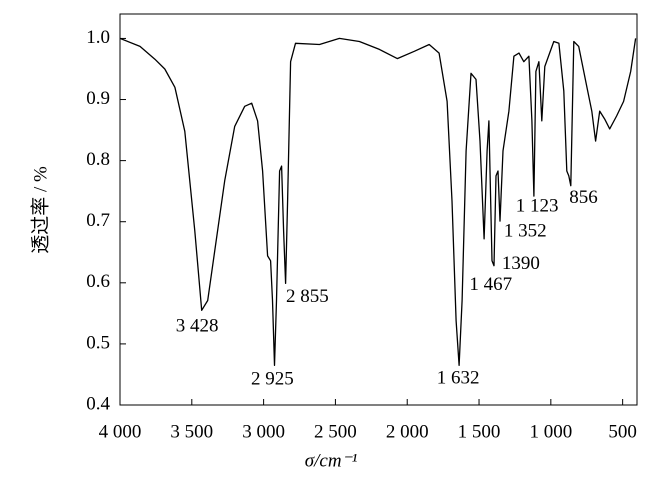 This screenshot has height=477, width=663. Describe the element at coordinates (490, 284) in the screenshot. I see `peak-label: 1 467` at that location.